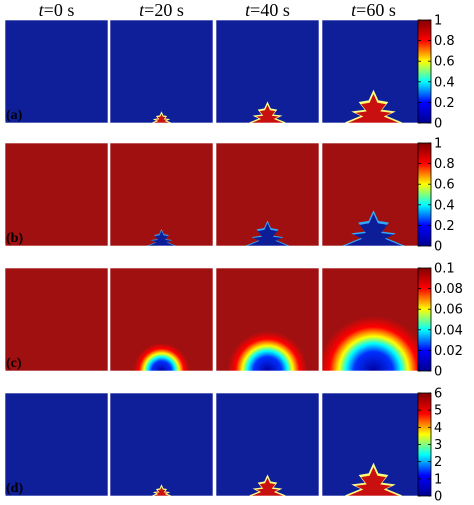 The image size is (474, 505). What do you see at coordinates (438, 411) in the screenshot?
I see `colorbar-tick-label: 5` at bounding box center [438, 411].